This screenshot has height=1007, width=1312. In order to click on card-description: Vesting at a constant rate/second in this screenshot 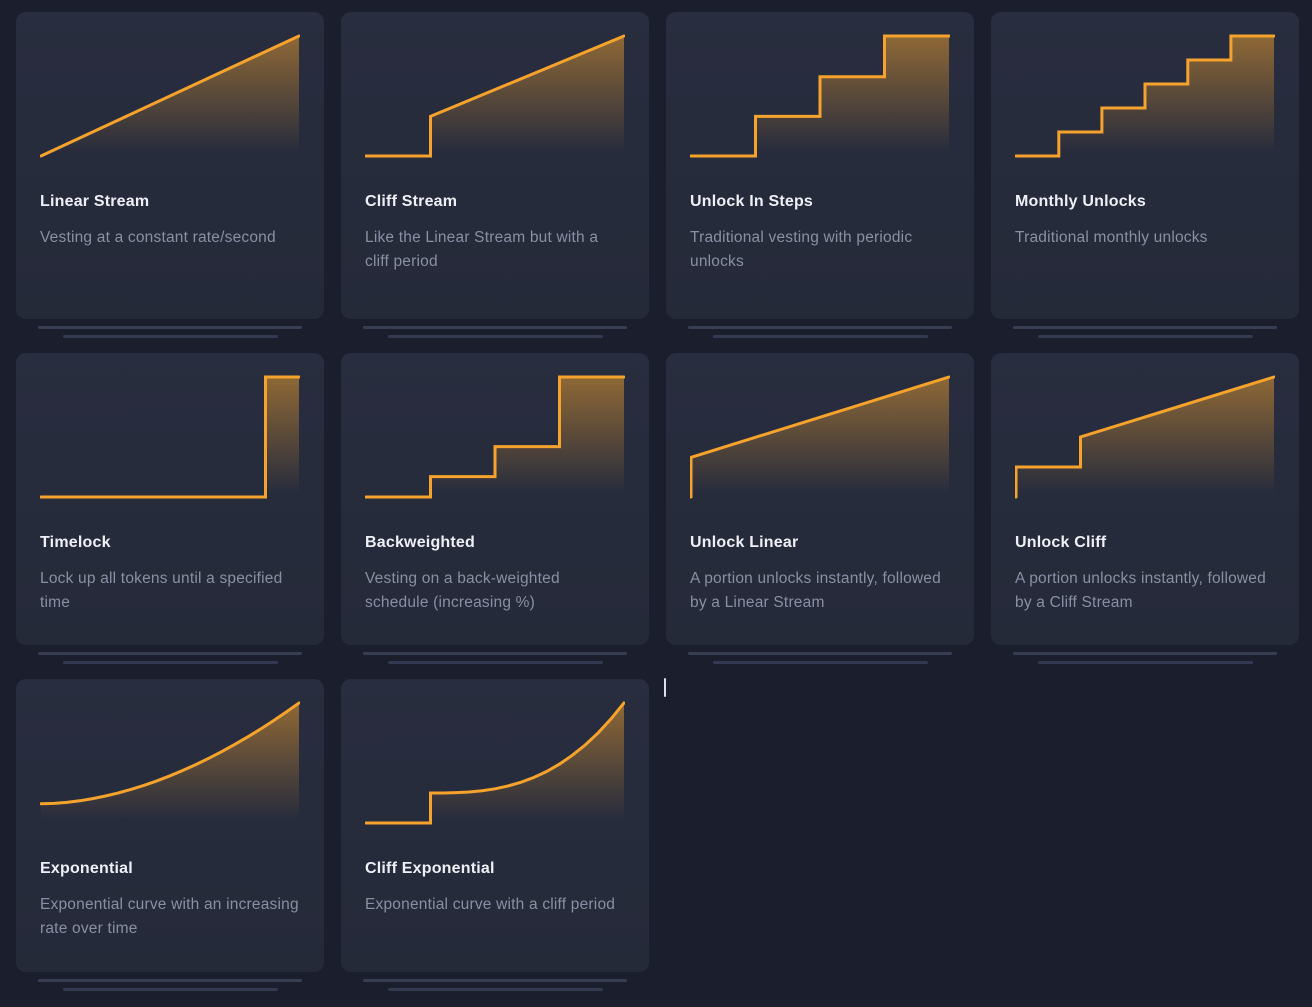, I will do `click(158, 237)`.